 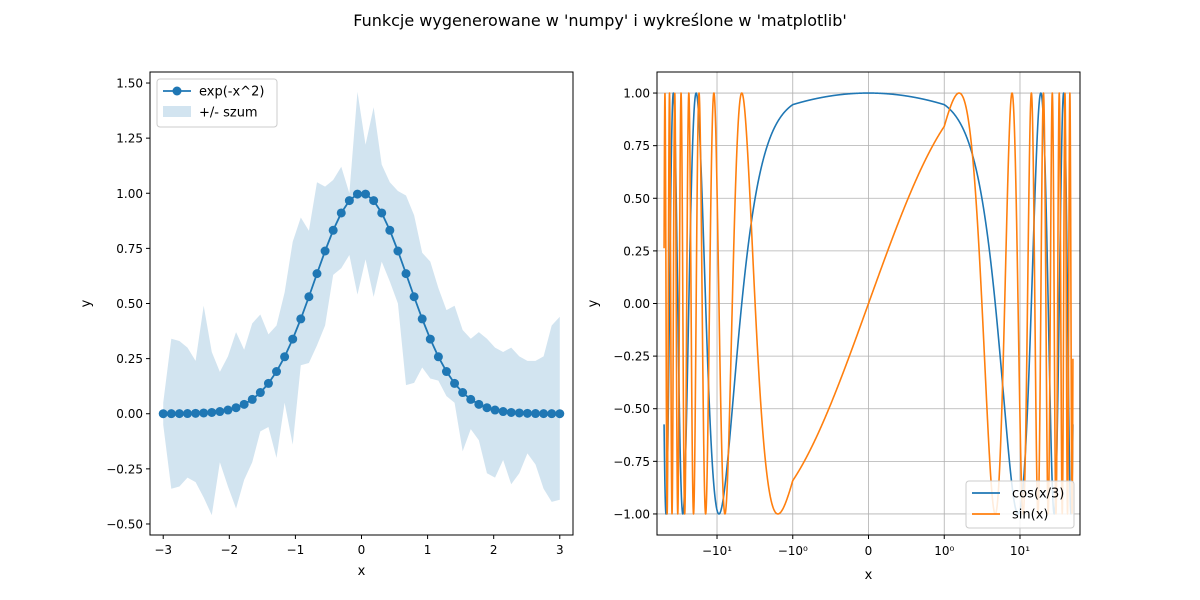 I want to click on x-tick-label: −1, so click(x=296, y=550).